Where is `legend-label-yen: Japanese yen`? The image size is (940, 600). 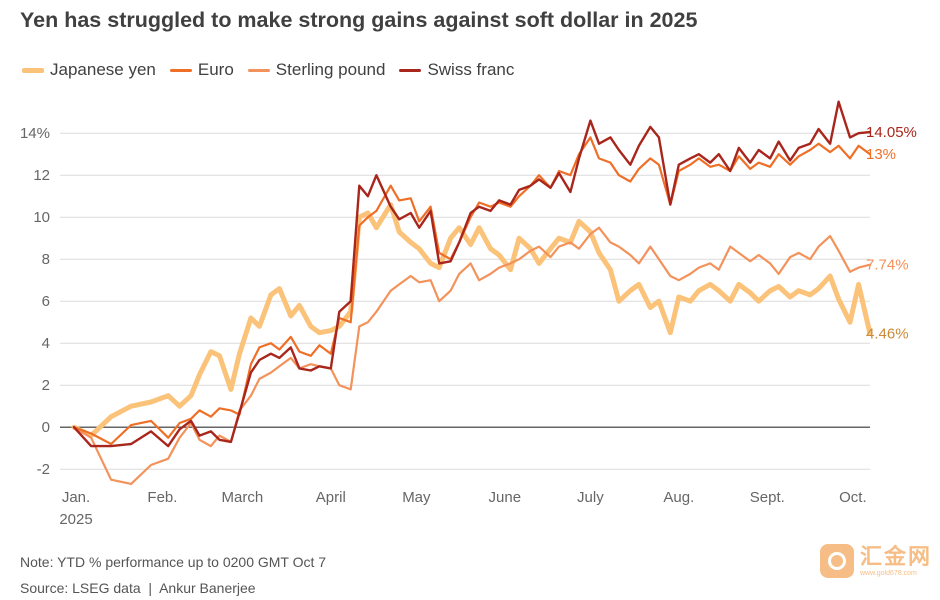
legend-label-yen: Japanese yen is located at coordinates (103, 69).